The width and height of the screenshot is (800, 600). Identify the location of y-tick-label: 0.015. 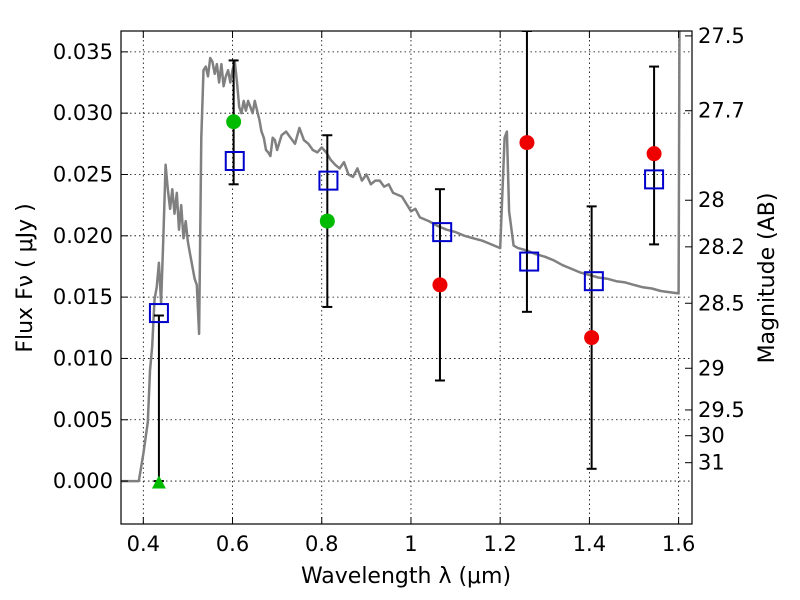
(83, 297).